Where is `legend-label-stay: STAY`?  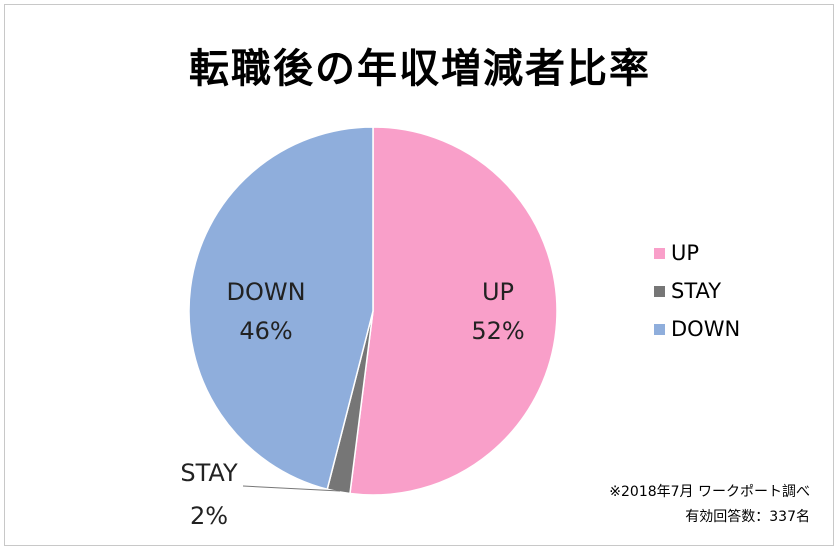 legend-label-stay: STAY is located at coordinates (696, 291).